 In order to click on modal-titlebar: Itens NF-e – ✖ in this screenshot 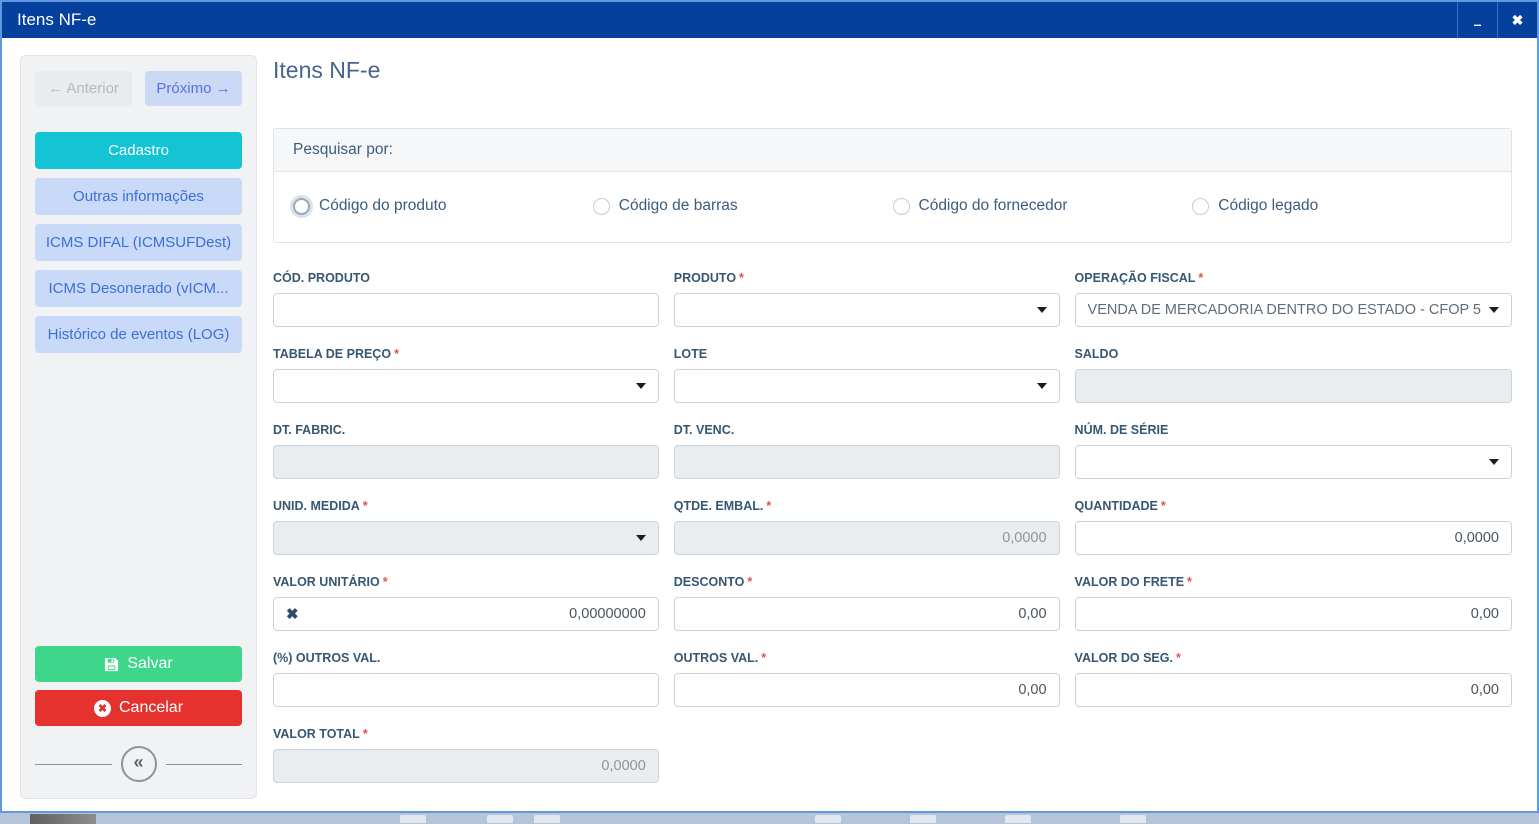, I will do `click(769, 20)`.